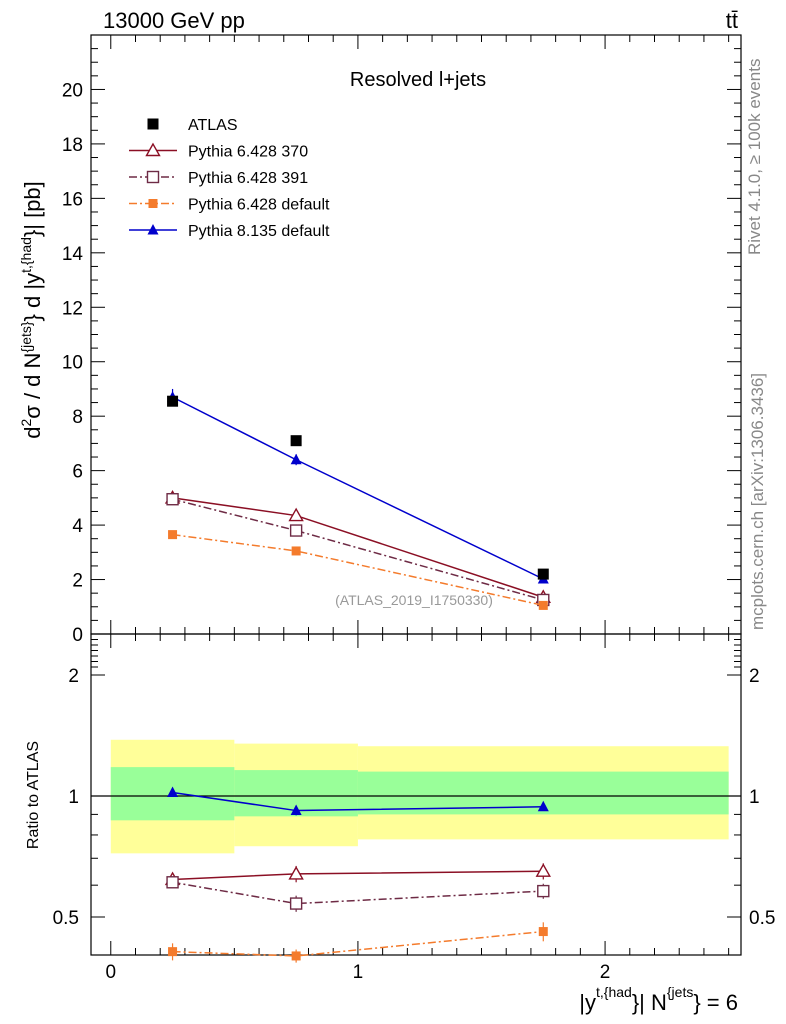  Describe the element at coordinates (73, 797) in the screenshot. I see `ratio-y-tick-label: 1` at that location.